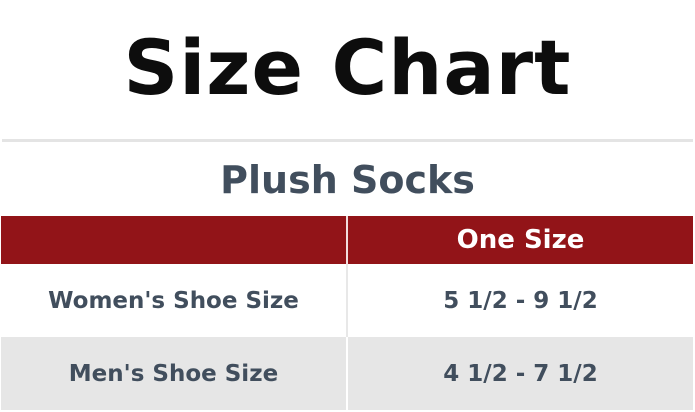 The height and width of the screenshot is (412, 695). Describe the element at coordinates (173, 300) in the screenshot. I see `row-label: Women's Shoe Size` at that location.